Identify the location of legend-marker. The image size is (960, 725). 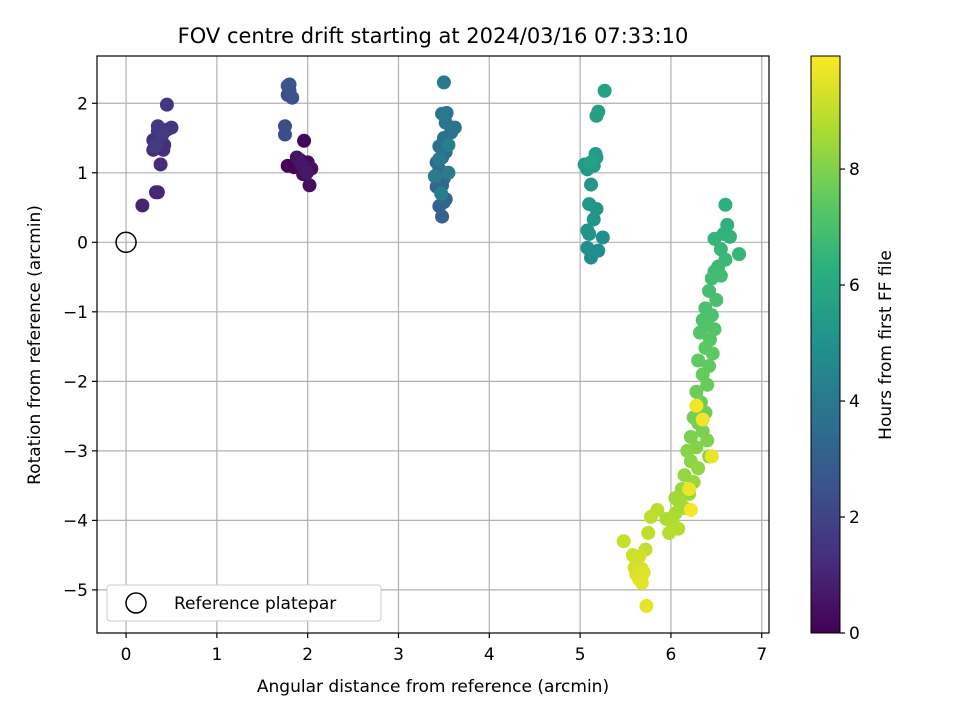
(136, 603).